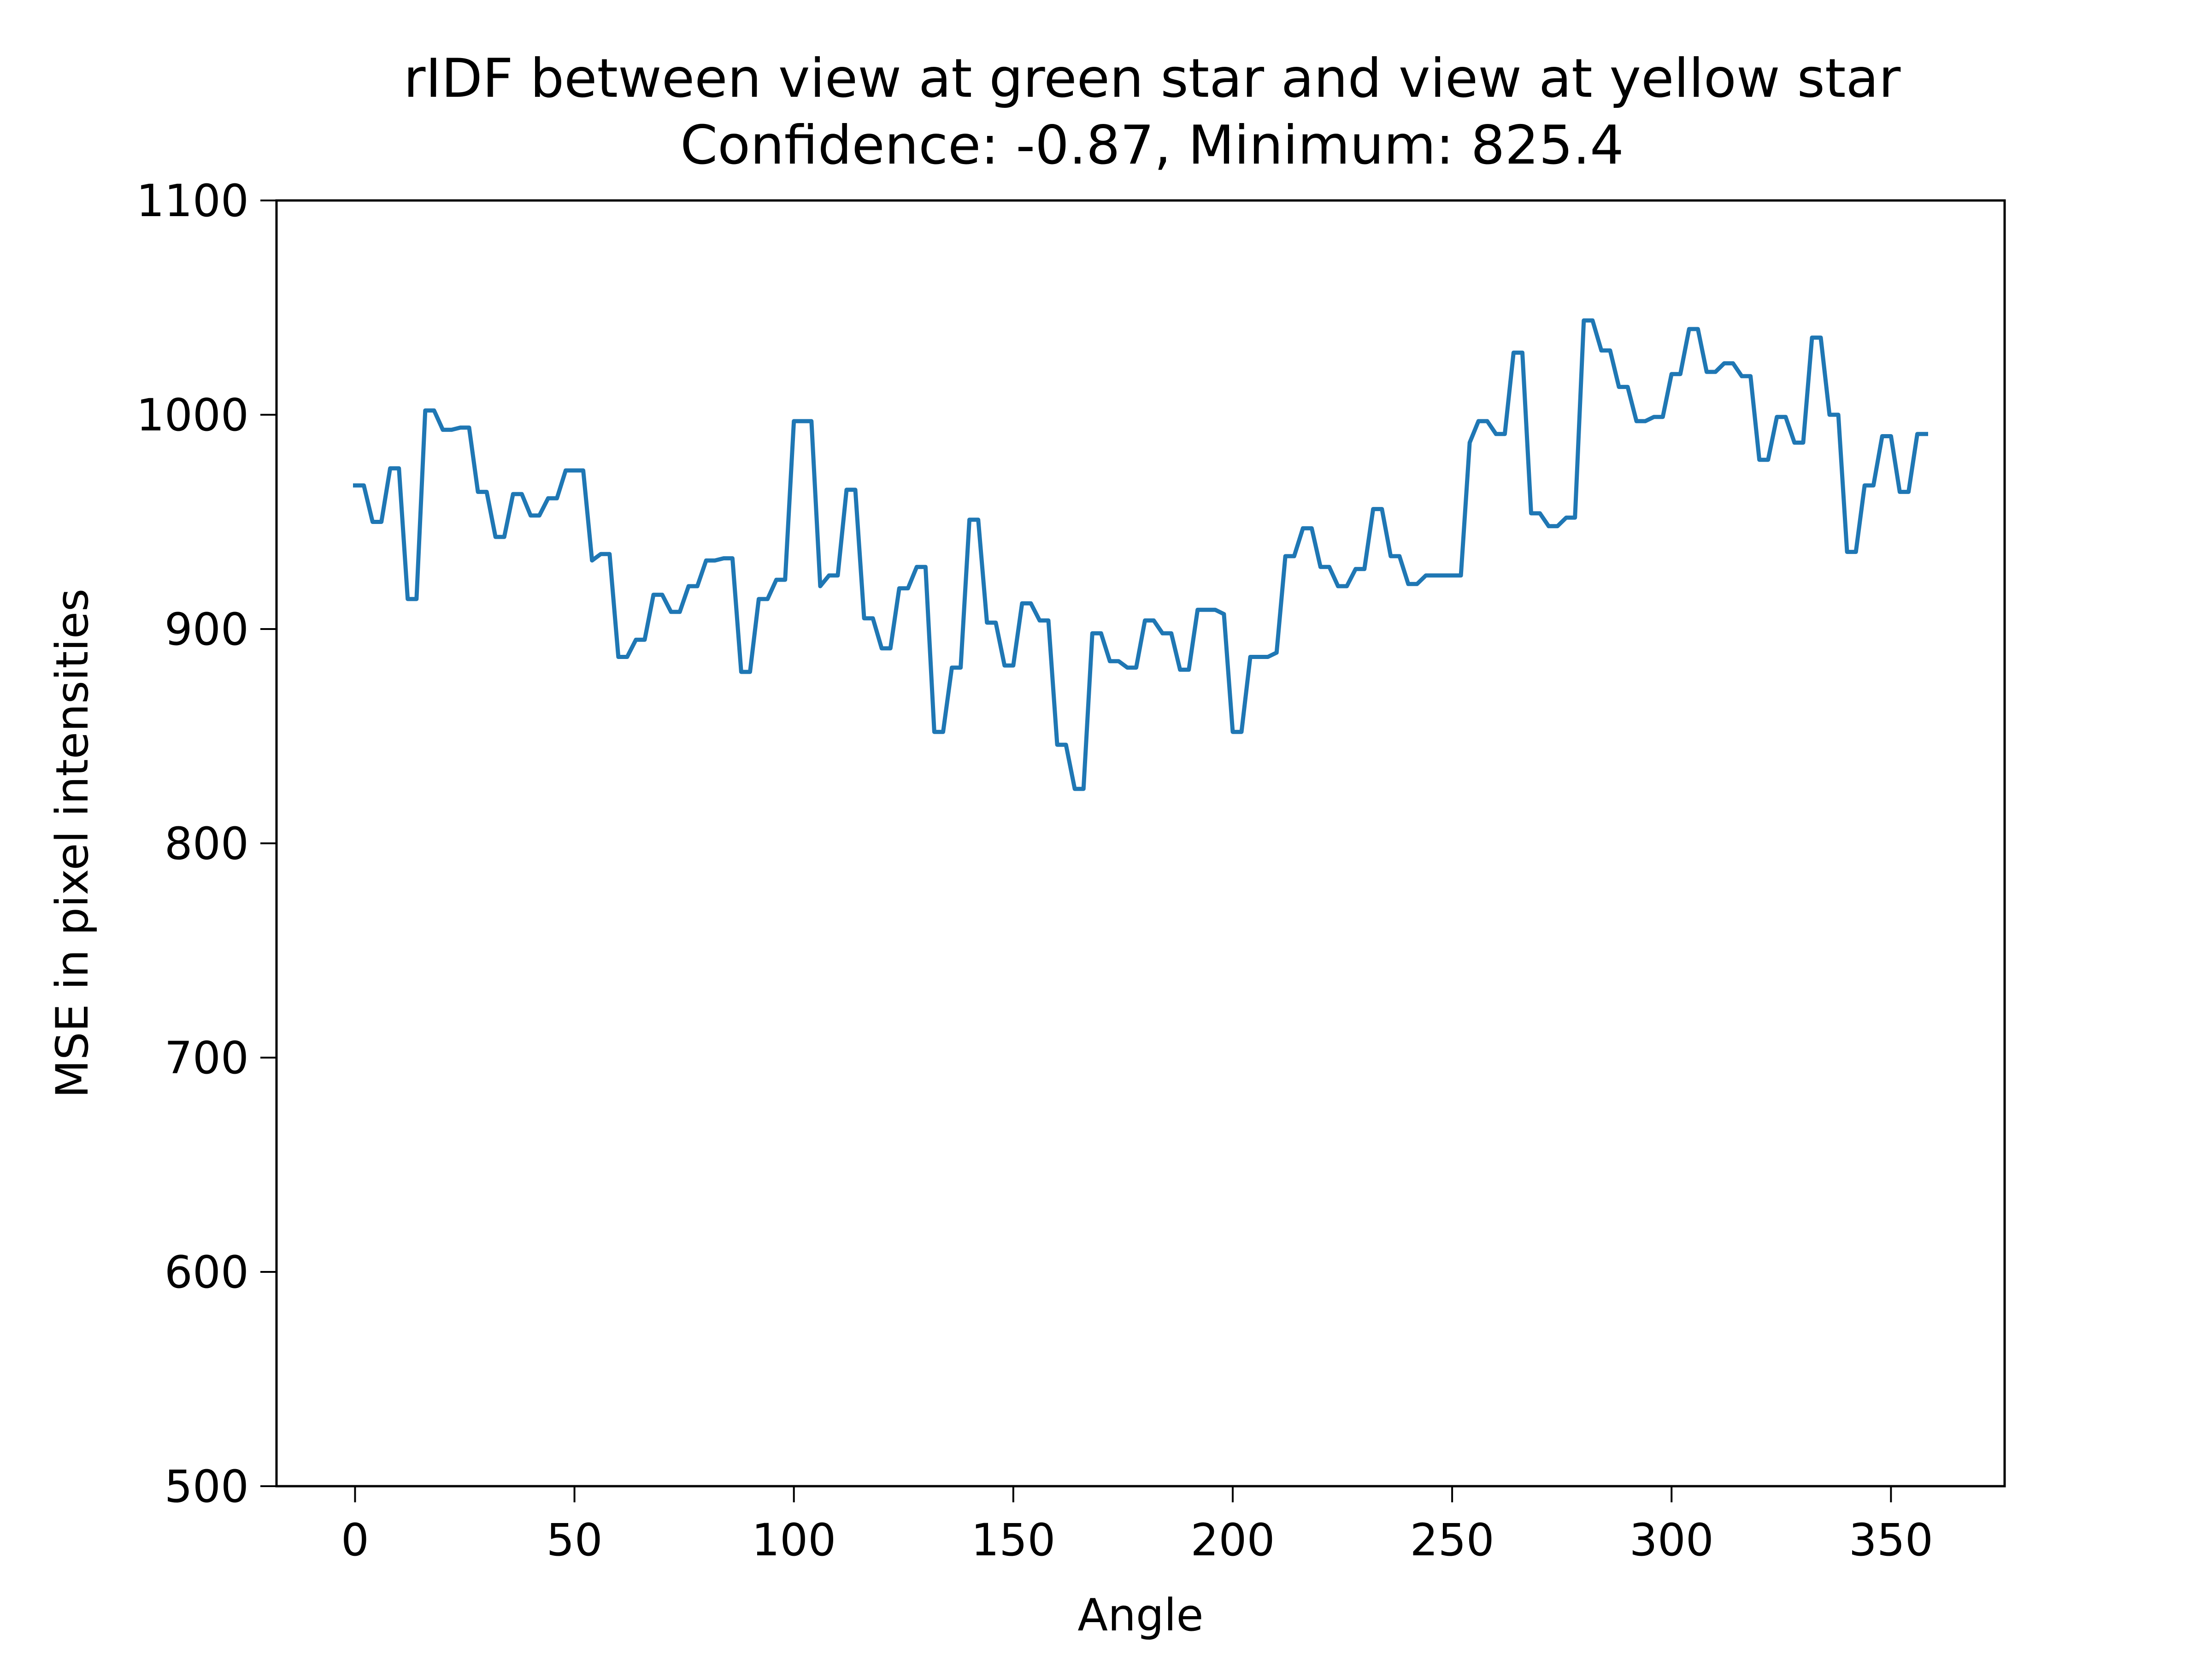  What do you see at coordinates (192, 415) in the screenshot?
I see `y-tick-label: 1000` at bounding box center [192, 415].